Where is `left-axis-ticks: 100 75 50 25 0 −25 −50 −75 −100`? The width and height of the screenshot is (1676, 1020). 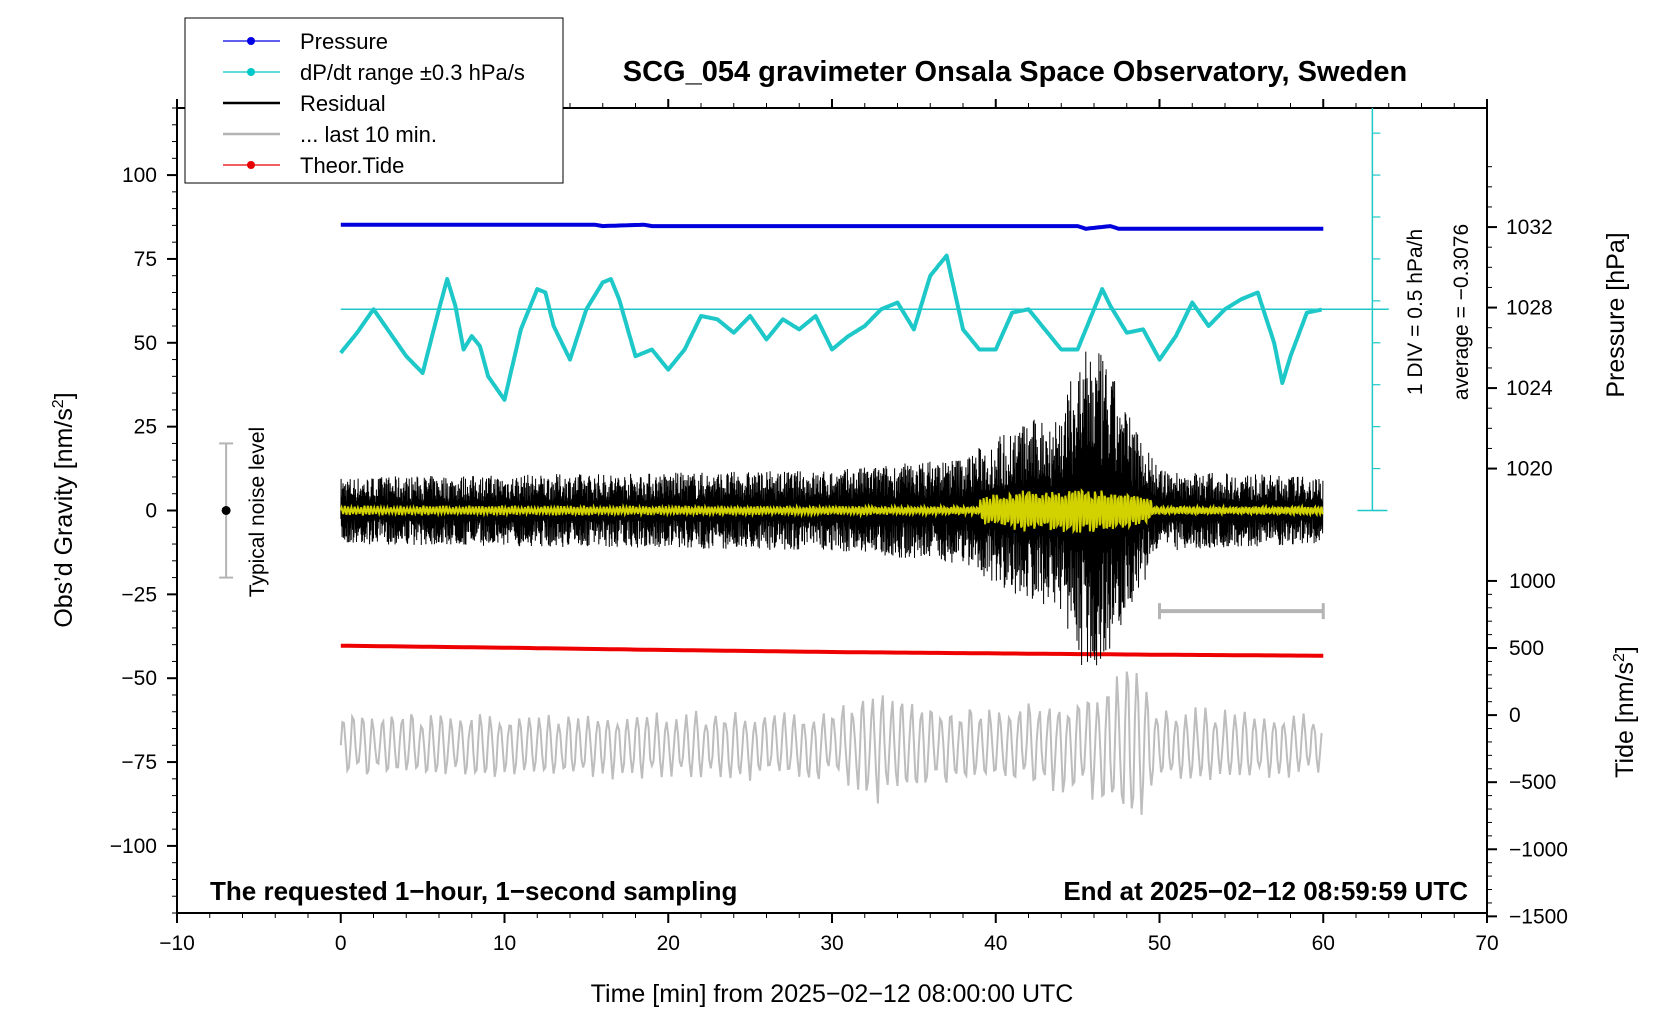
left-axis-ticks: 100 75 50 25 0 −25 −50 −75 −100 is located at coordinates (143, 510).